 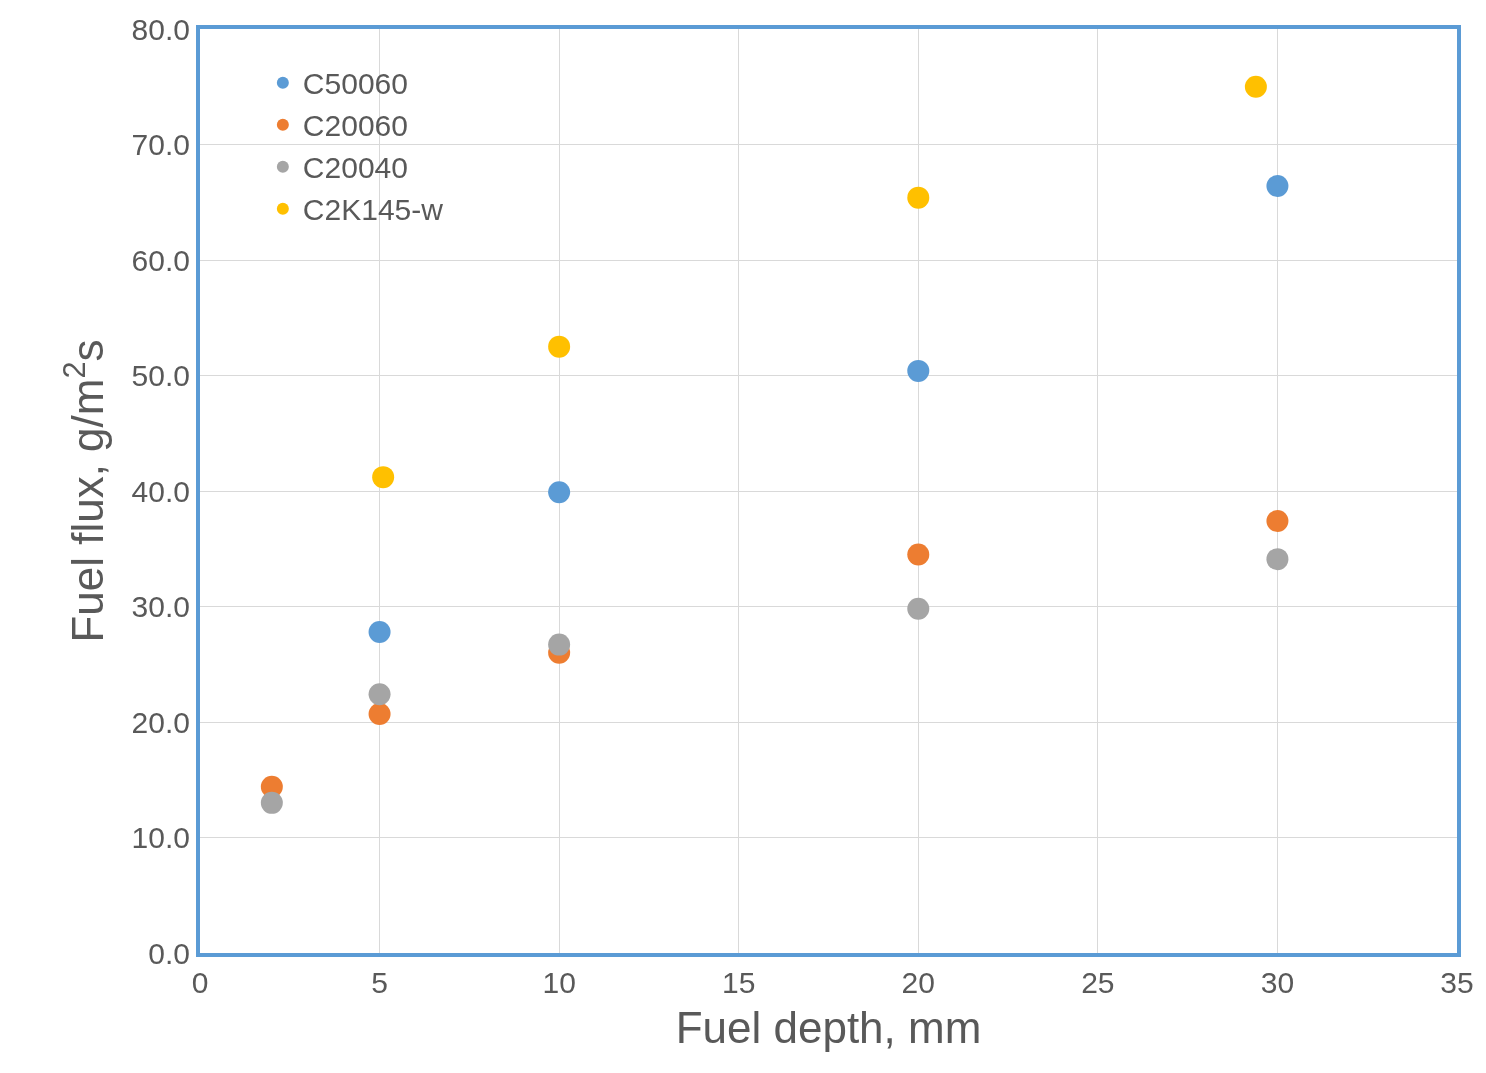 I want to click on legend-label: C50060, so click(x=355, y=84).